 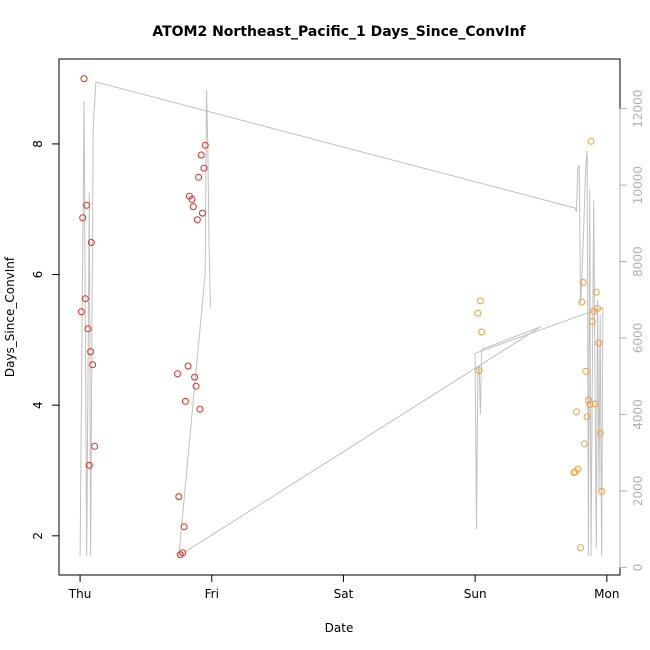 What do you see at coordinates (38, 275) in the screenshot?
I see `y-tick-label: 6` at bounding box center [38, 275].